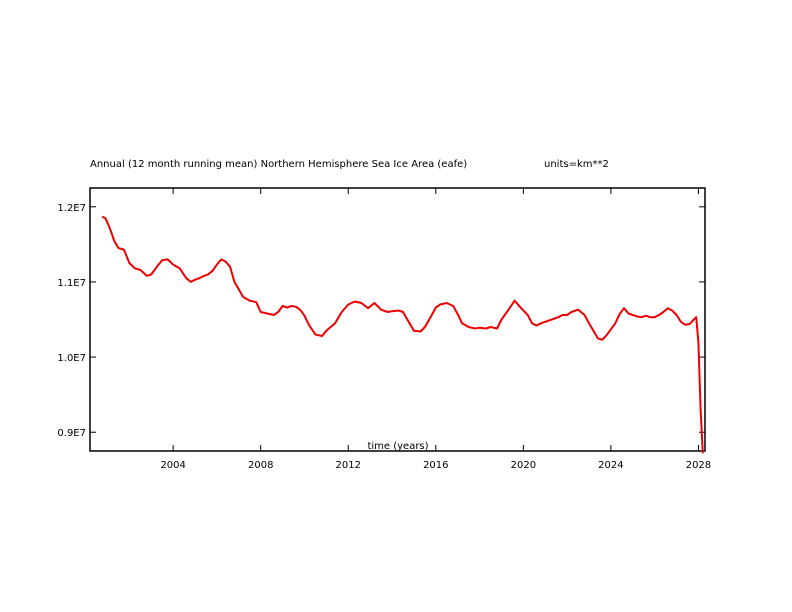 The height and width of the screenshot is (612, 792). I want to click on y-tick-label: 1.2E7, so click(71, 208).